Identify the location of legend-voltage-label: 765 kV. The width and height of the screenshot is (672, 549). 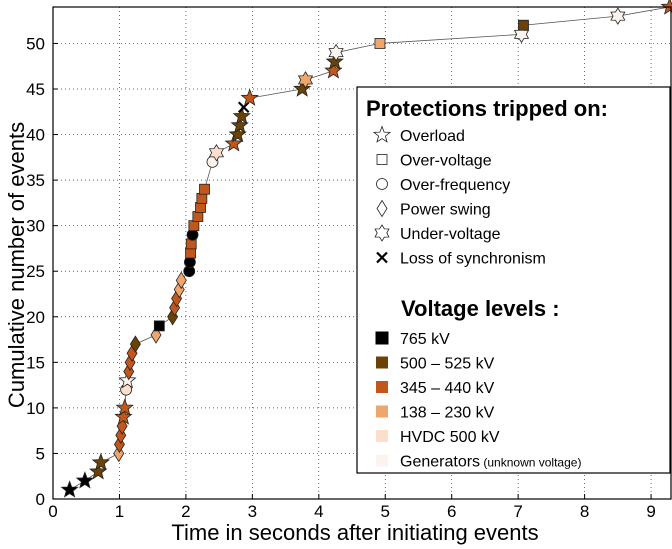
(425, 339).